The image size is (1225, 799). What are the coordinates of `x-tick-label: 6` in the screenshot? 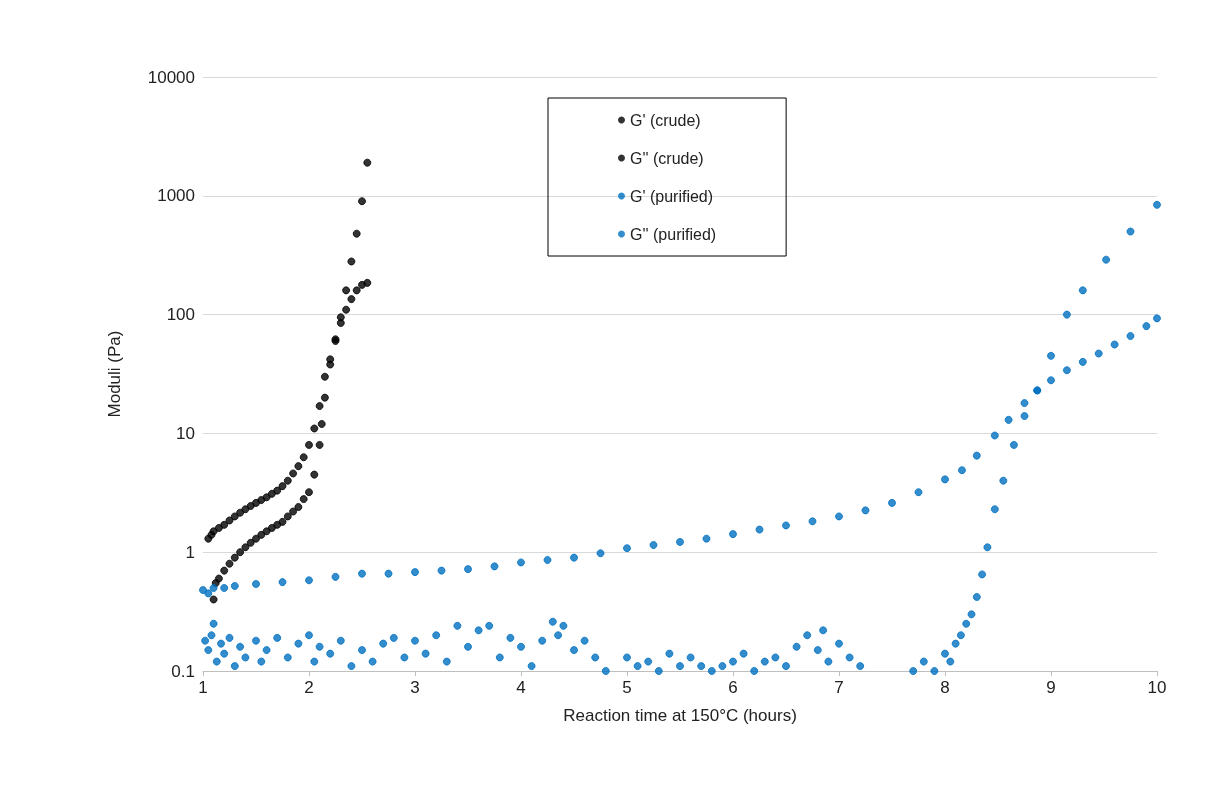 It's located at (733, 687).